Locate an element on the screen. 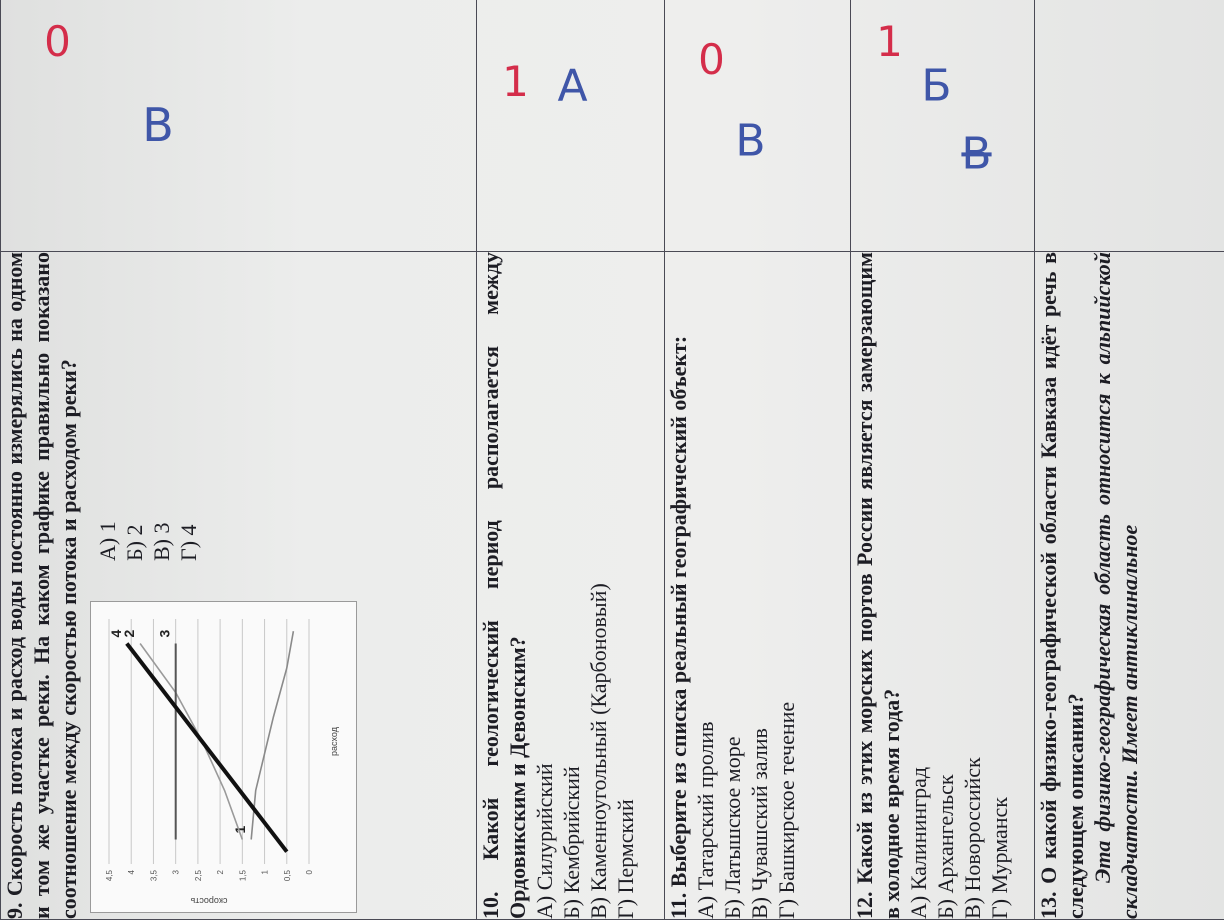 This screenshot has width=1224, height=920. y-tick-label: 2,5 is located at coordinates (198, 875).